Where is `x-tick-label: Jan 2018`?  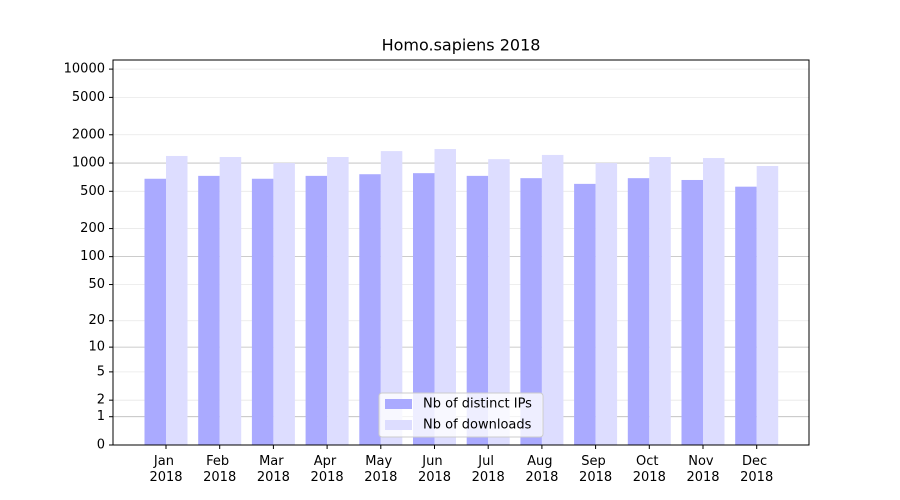 x-tick-label: Jan 2018 is located at coordinates (165, 469).